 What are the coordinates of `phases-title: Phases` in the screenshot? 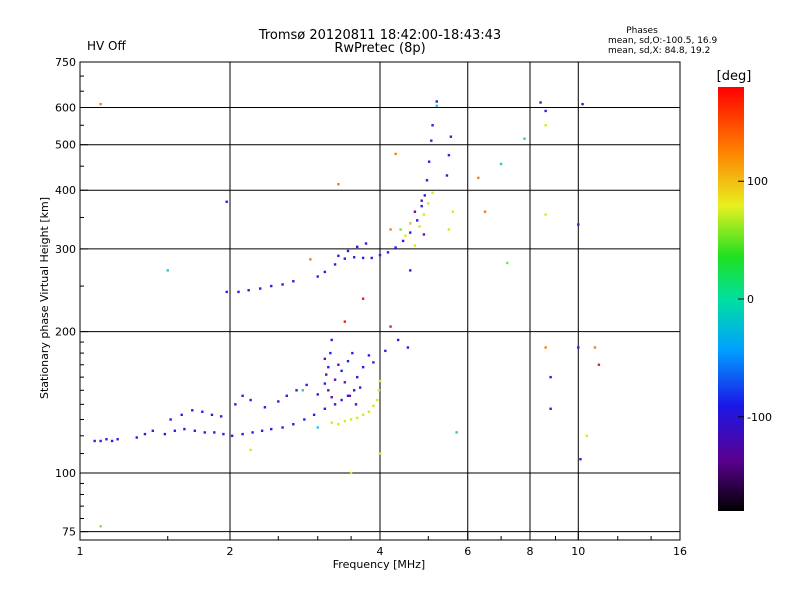 It's located at (642, 31).